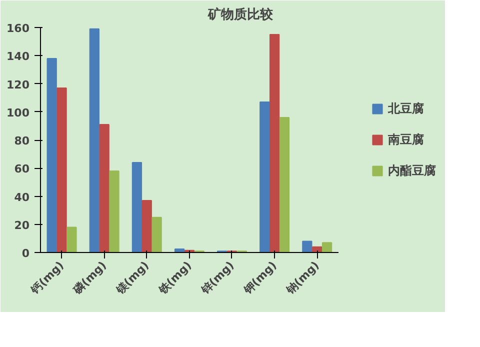 The width and height of the screenshot is (480, 347). What do you see at coordinates (22, 141) in the screenshot?
I see `y-tick-label: 80` at bounding box center [22, 141].